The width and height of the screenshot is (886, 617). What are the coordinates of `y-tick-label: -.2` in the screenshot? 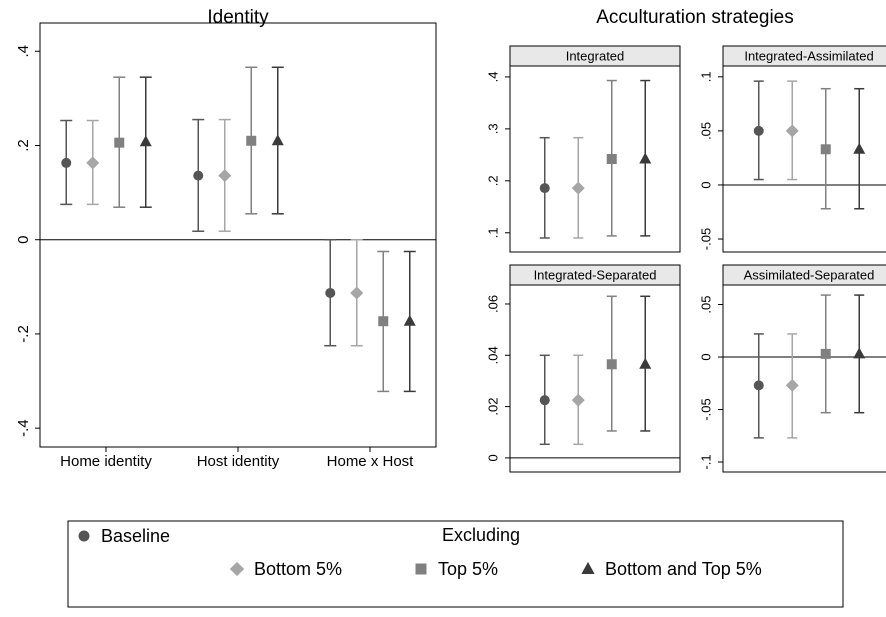 It's located at (23, 334).